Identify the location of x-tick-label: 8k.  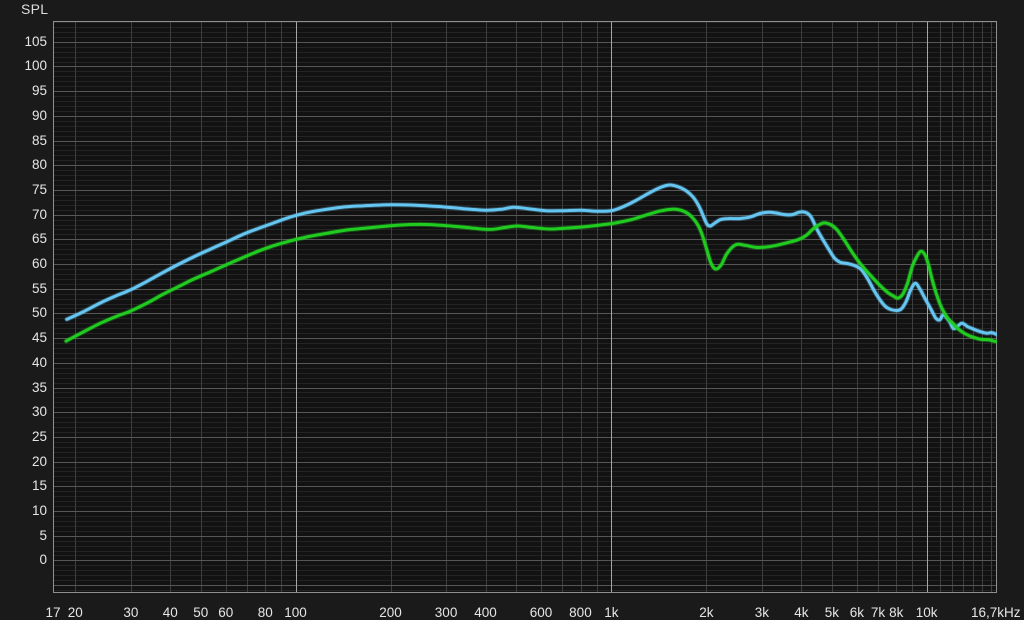
(896, 612).